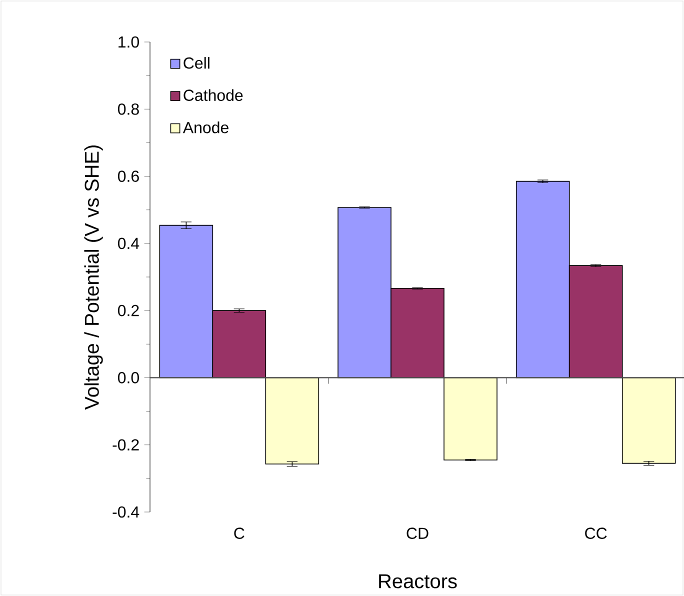 The width and height of the screenshot is (684, 596). Describe the element at coordinates (418, 581) in the screenshot. I see `x-axis-title: Reactors` at that location.